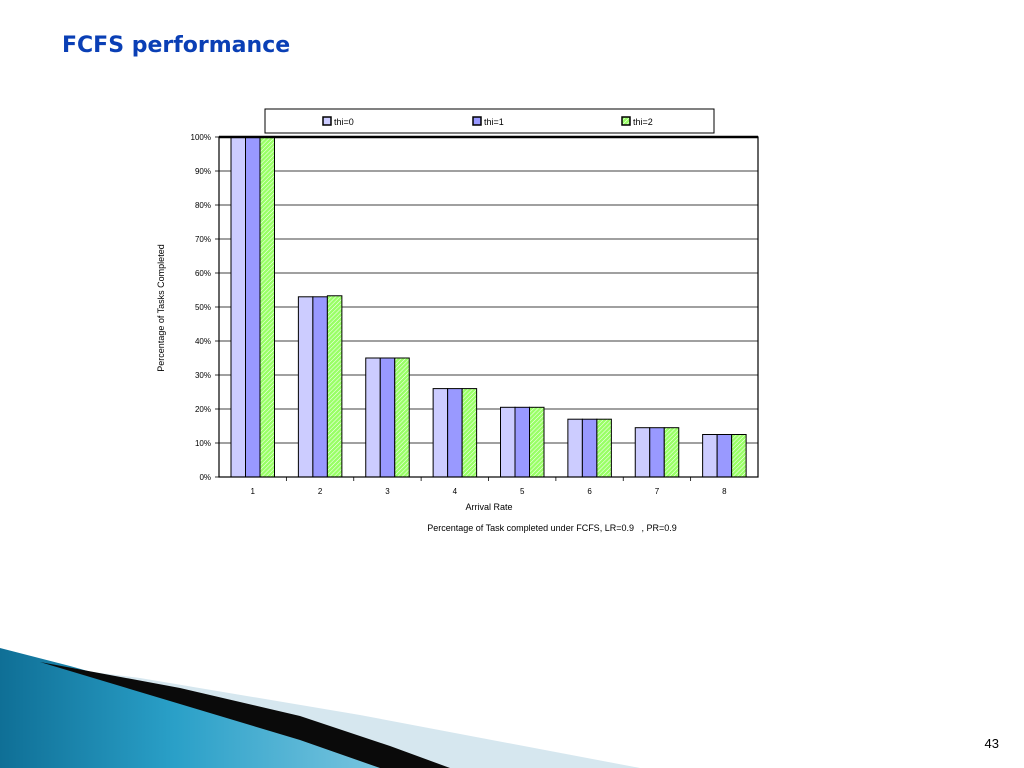 This screenshot has width=1024, height=768. Describe the element at coordinates (203, 273) in the screenshot. I see `y-tick-label: 60%` at that location.